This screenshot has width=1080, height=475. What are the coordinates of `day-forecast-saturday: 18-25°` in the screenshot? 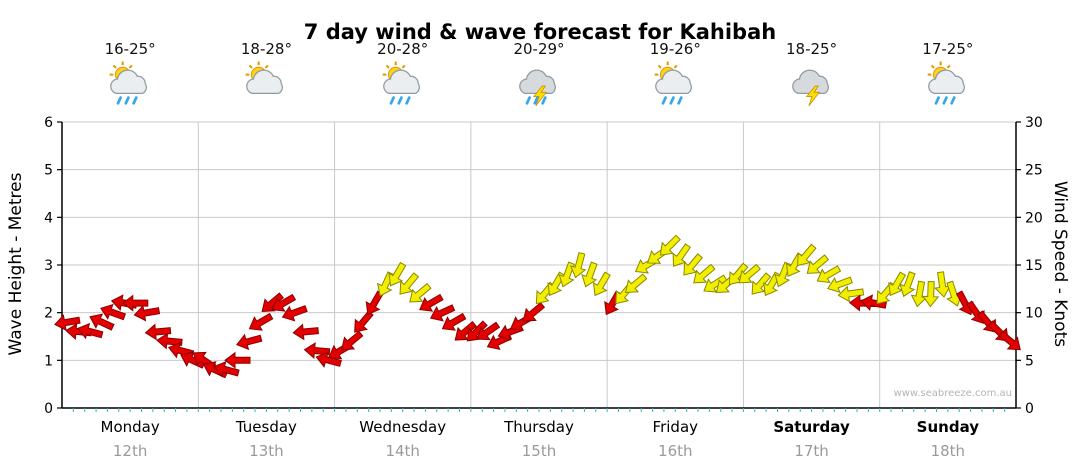 It's located at (812, 76).